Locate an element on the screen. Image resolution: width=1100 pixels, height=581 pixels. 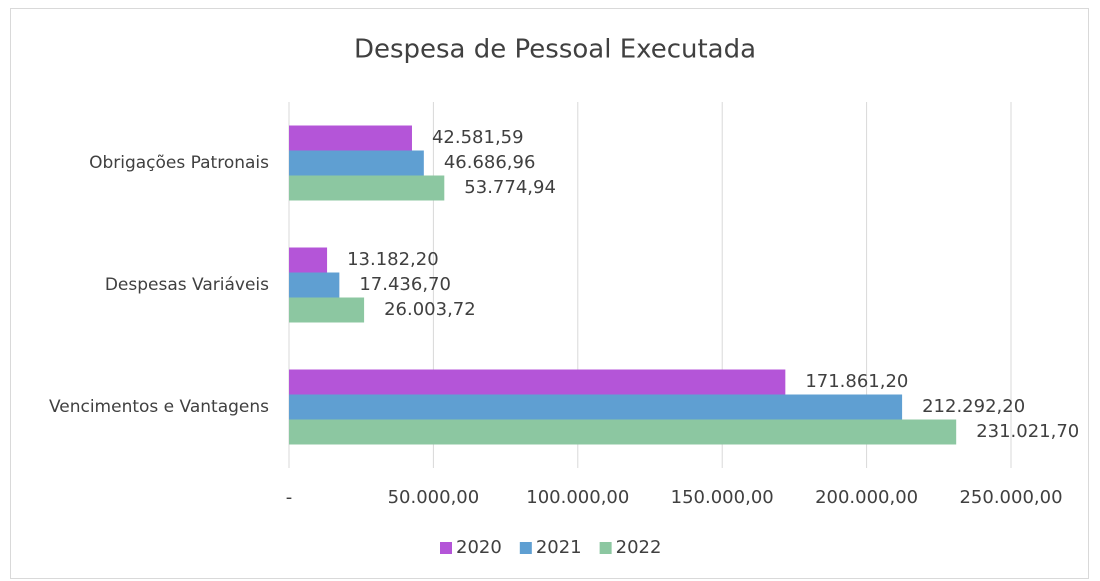
value-label: 42.581,59 is located at coordinates (478, 137).